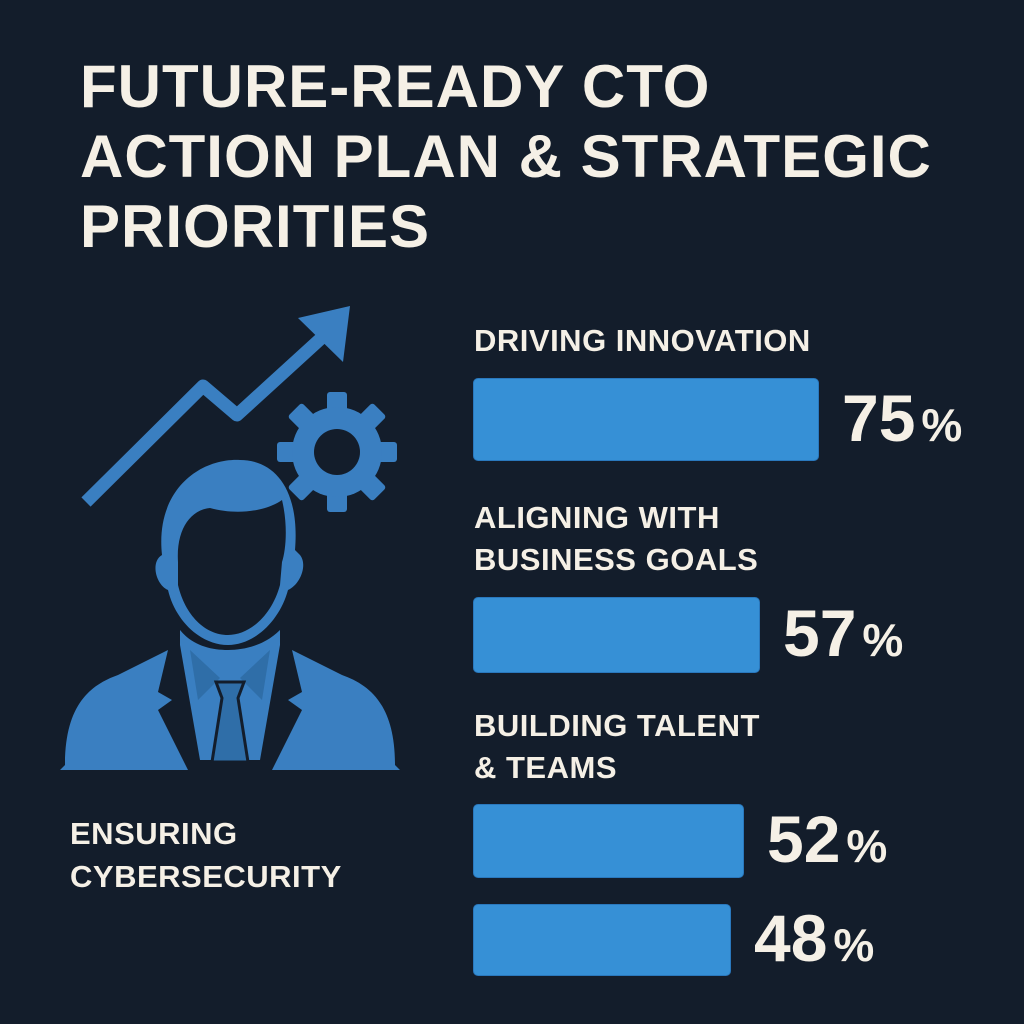  Describe the element at coordinates (804, 839) in the screenshot. I see `value-number: 52` at that location.